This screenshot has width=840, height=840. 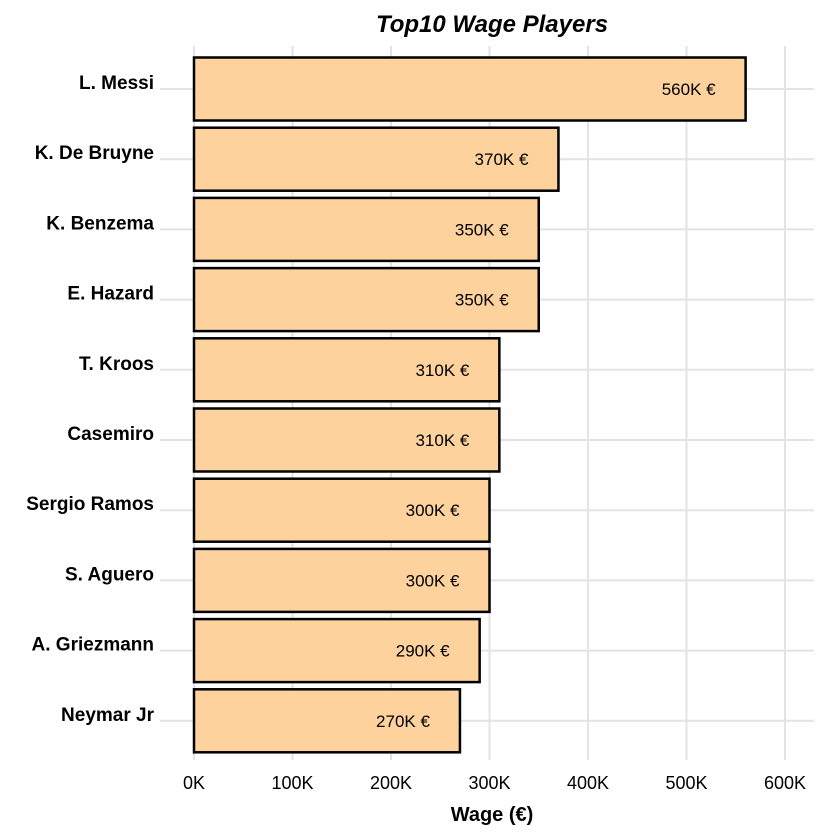 I want to click on x-axis-tick-labels: 0K 100K 200K 300K 400K 500K 600K, so click(x=494, y=783).